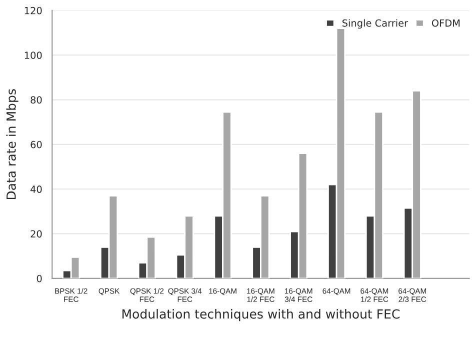 The height and width of the screenshot is (348, 474). Describe the element at coordinates (36, 144) in the screenshot. I see `y-tick-label: 60` at that location.